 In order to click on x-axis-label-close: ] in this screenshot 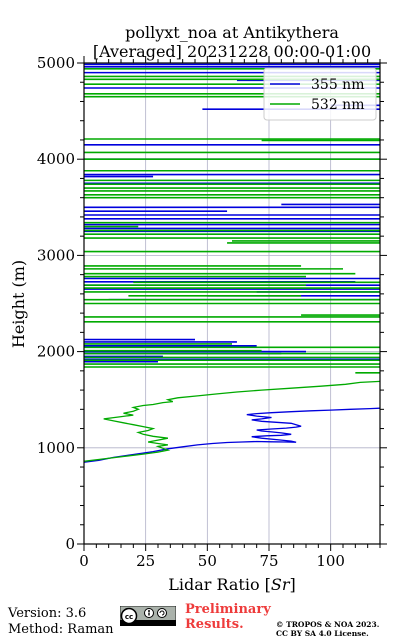, I will do `click(293, 584)`.